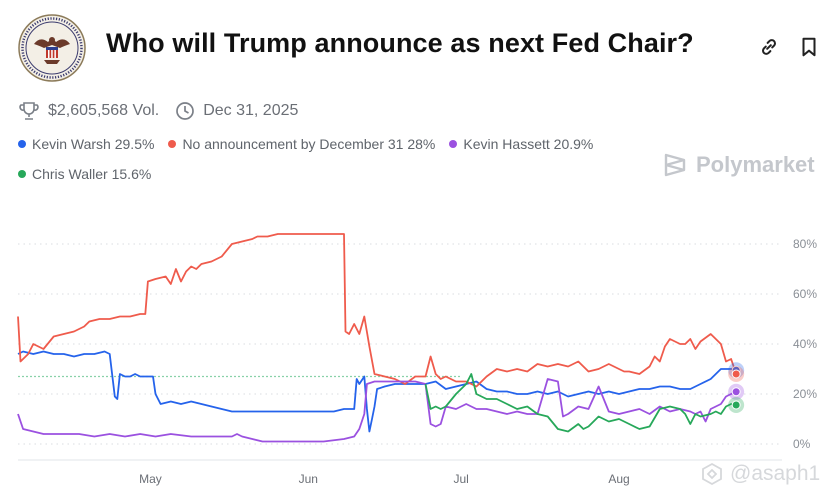  I want to click on legend-value-none: 28%, so click(421, 144).